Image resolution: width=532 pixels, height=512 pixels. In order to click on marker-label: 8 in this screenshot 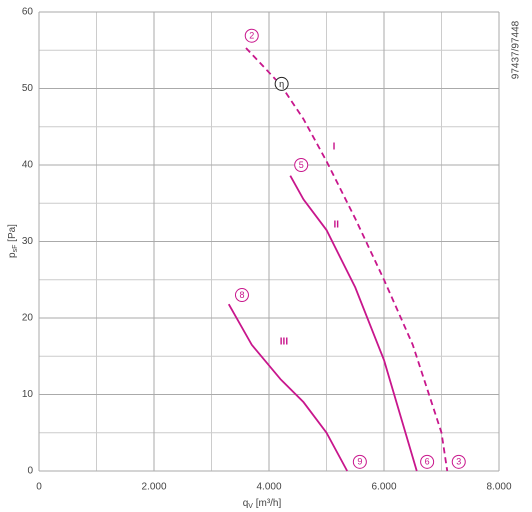, I will do `click(241, 295)`.